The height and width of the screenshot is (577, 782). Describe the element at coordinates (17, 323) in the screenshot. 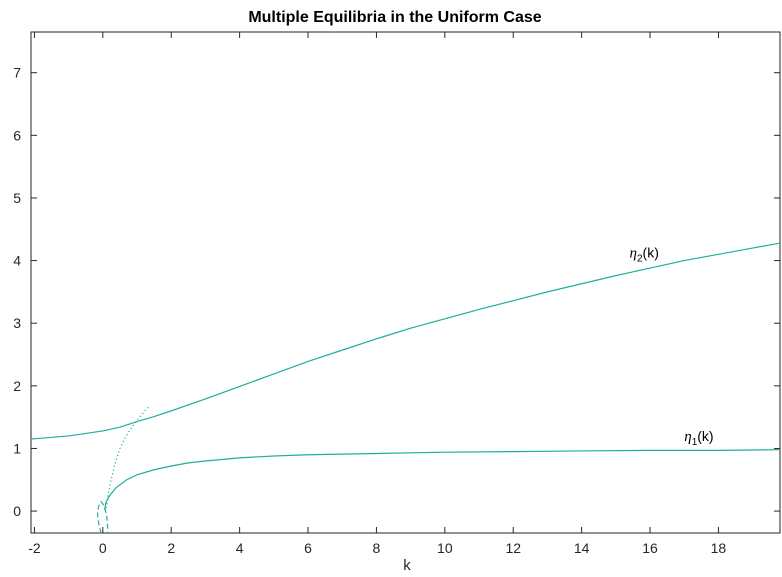

I see `y-tick-label: 3` at that location.